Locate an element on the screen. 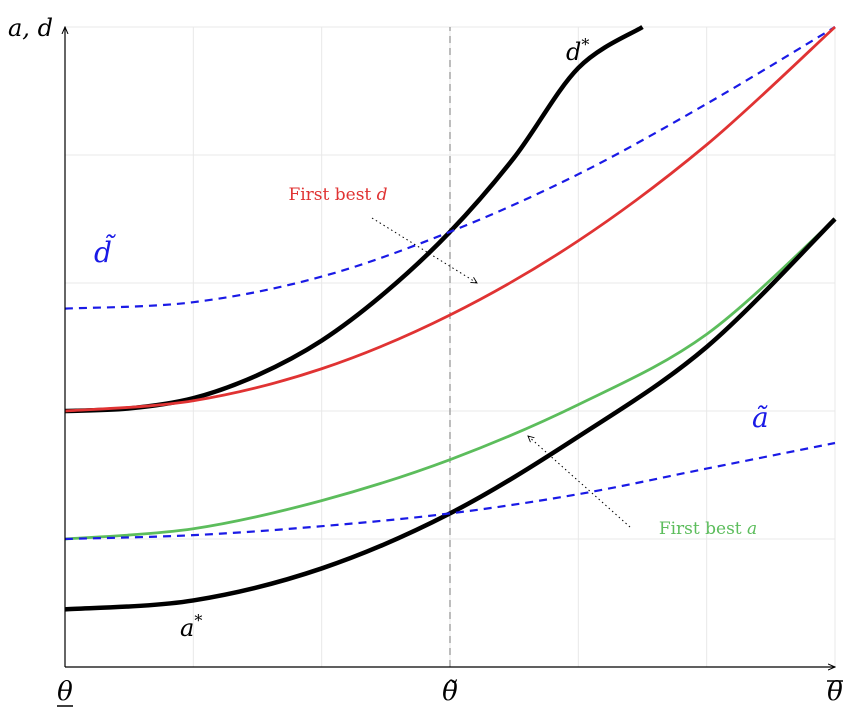  annotation-d-tilde: d̃ is located at coordinates (105, 251).